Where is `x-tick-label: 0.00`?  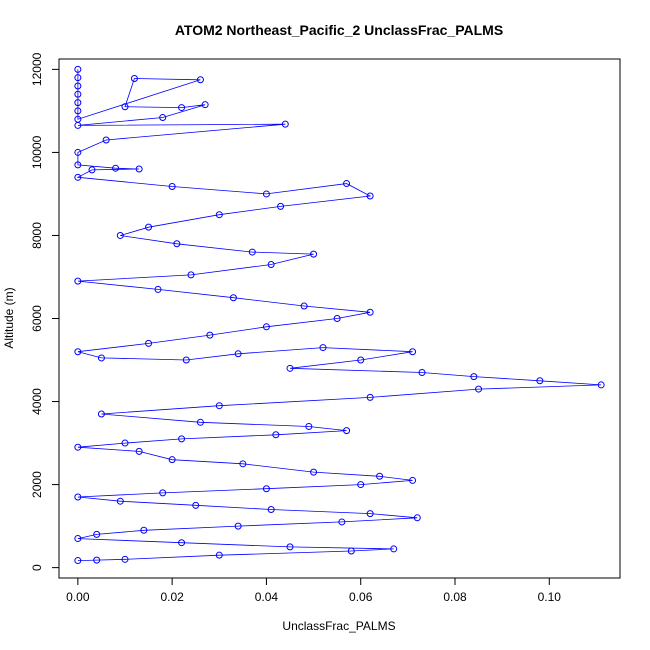
x-tick-label: 0.00 is located at coordinates (78, 597).